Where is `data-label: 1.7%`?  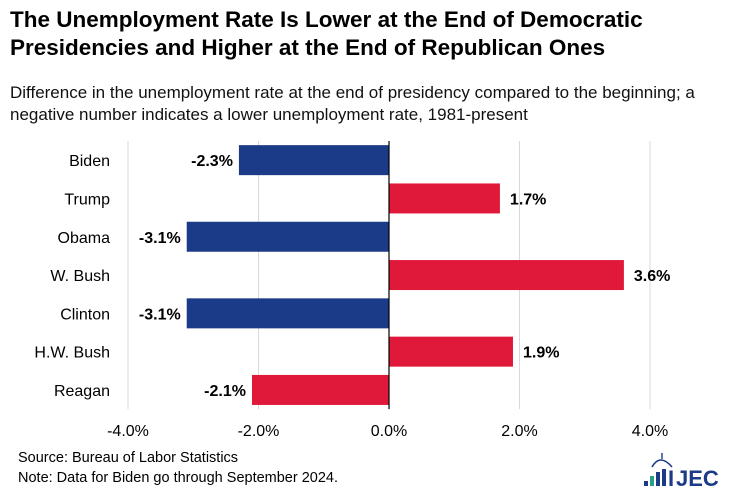 data-label: 1.7% is located at coordinates (528, 199).